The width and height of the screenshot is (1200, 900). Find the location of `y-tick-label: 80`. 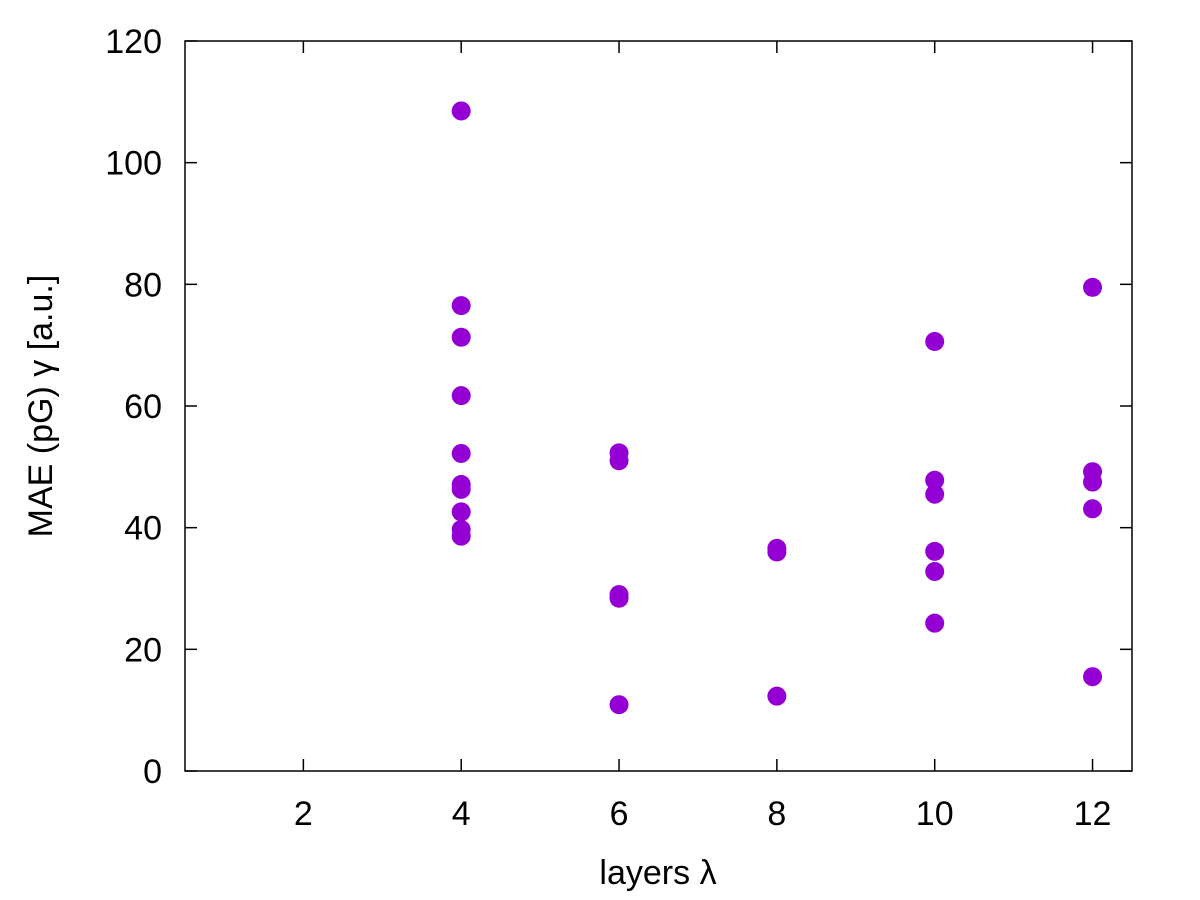

y-tick-label: 80 is located at coordinates (143, 285).